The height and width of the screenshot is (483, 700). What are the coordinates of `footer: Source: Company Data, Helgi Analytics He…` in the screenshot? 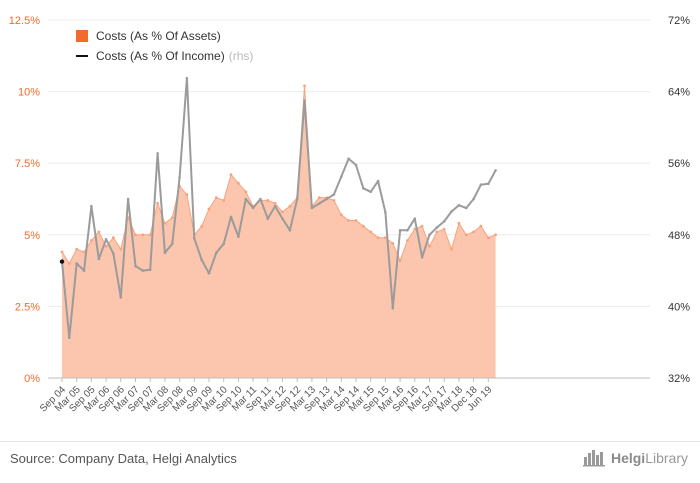 It's located at (350, 462).